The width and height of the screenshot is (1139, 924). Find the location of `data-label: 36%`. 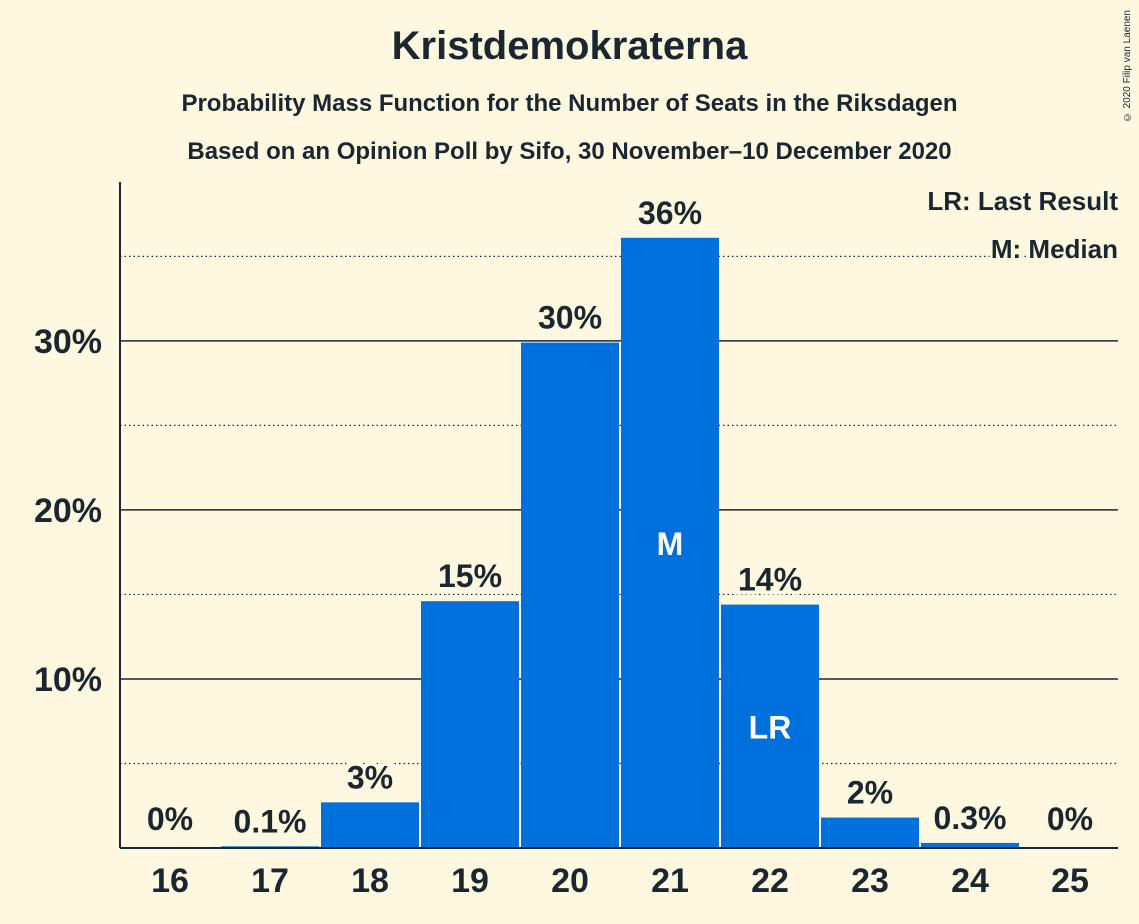

data-label: 36% is located at coordinates (670, 213).